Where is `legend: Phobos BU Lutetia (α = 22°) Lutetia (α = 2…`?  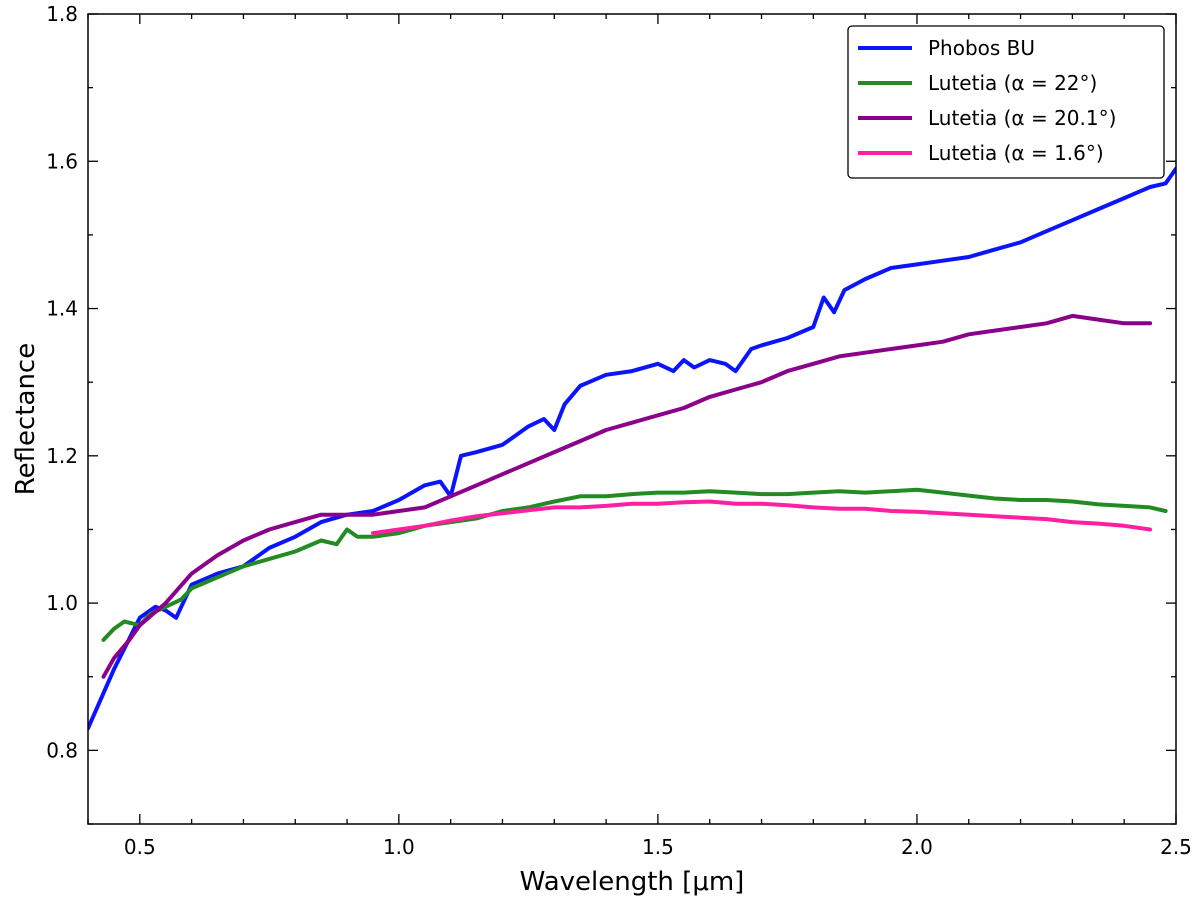 legend: Phobos BU Lutetia (α = 22°) Lutetia (α = 2… is located at coordinates (1006, 102).